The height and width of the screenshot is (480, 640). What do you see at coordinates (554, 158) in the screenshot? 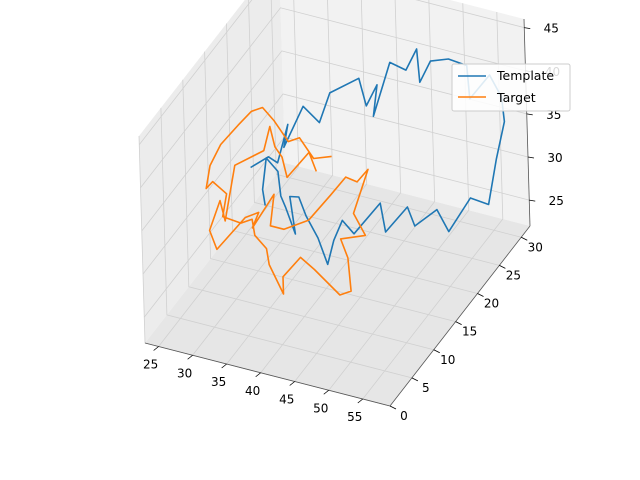
I see `tick-label-z: 30` at bounding box center [554, 158].